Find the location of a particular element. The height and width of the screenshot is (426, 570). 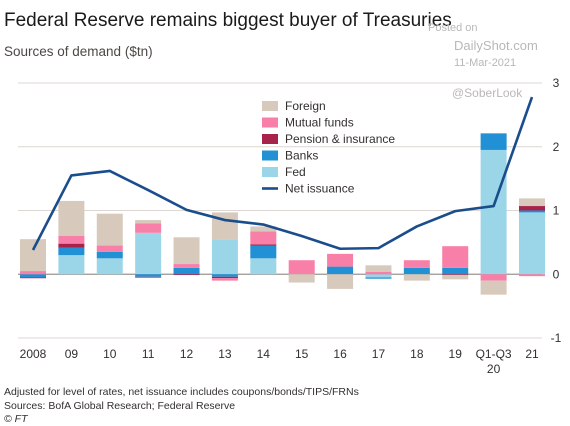

watermark-posted-on: Posted on is located at coordinates (453, 28).